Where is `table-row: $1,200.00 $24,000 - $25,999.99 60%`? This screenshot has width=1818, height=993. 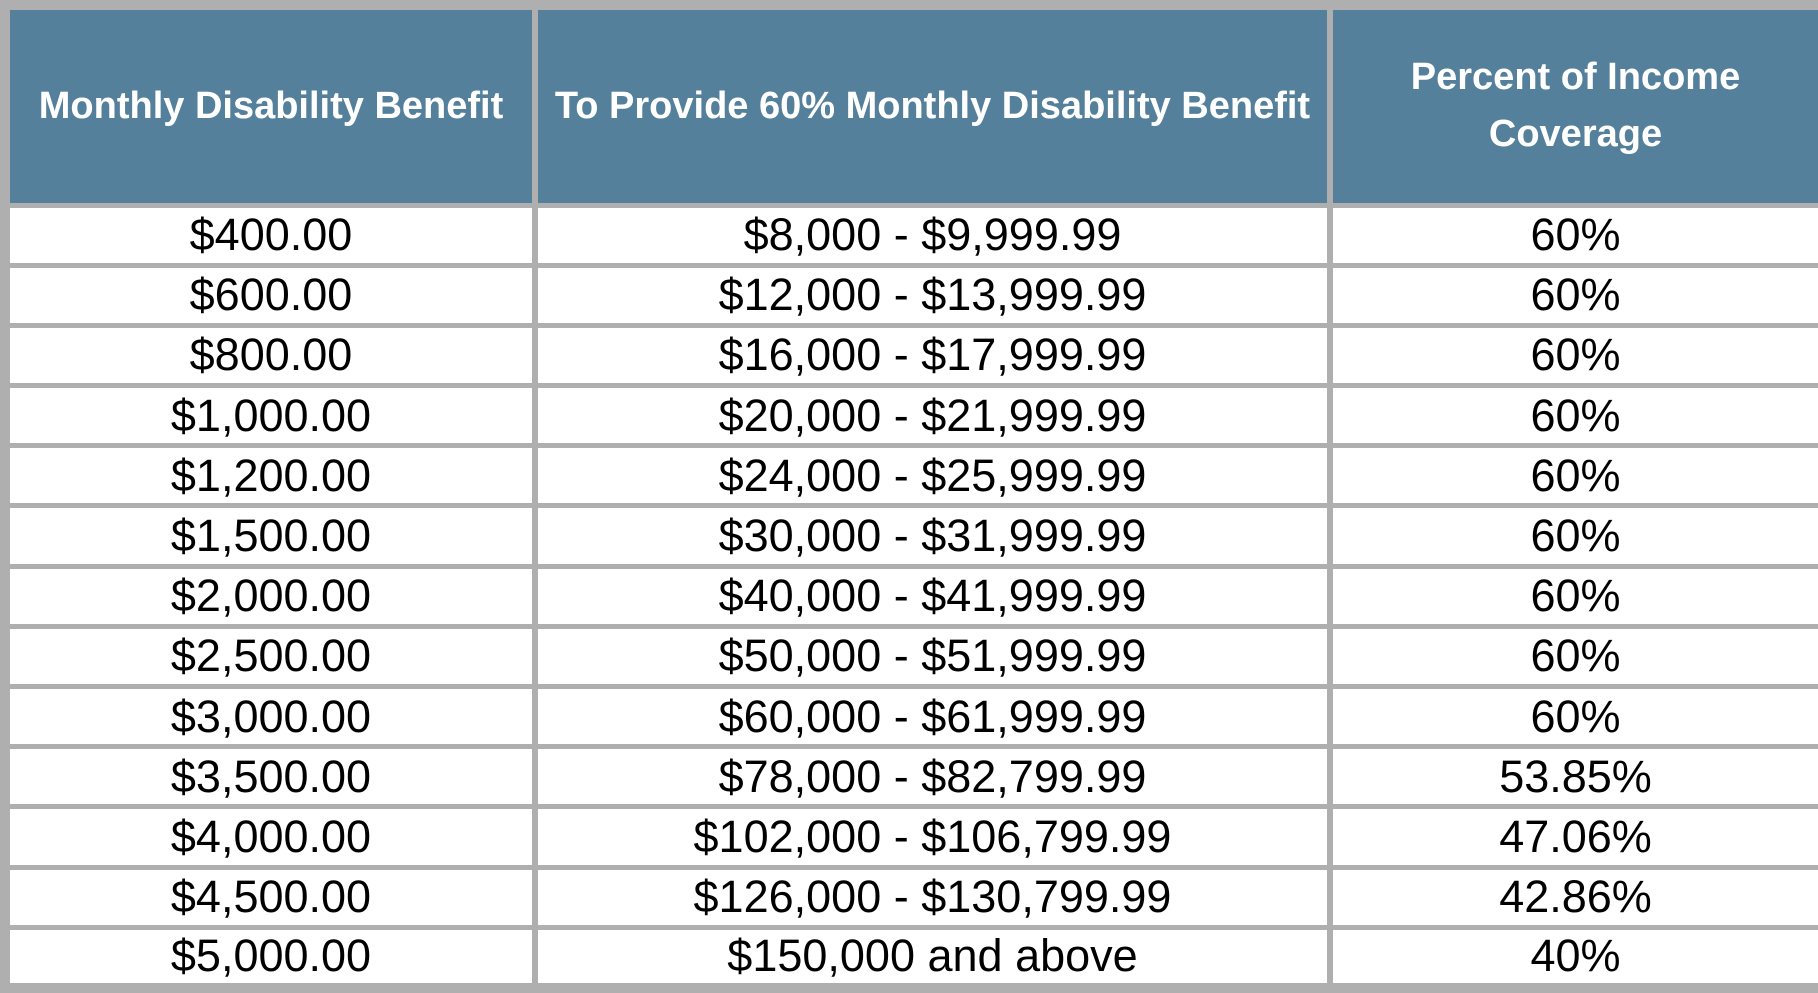
table-row: $1,200.00 $24,000 - $25,999.99 60% is located at coordinates (910, 476).